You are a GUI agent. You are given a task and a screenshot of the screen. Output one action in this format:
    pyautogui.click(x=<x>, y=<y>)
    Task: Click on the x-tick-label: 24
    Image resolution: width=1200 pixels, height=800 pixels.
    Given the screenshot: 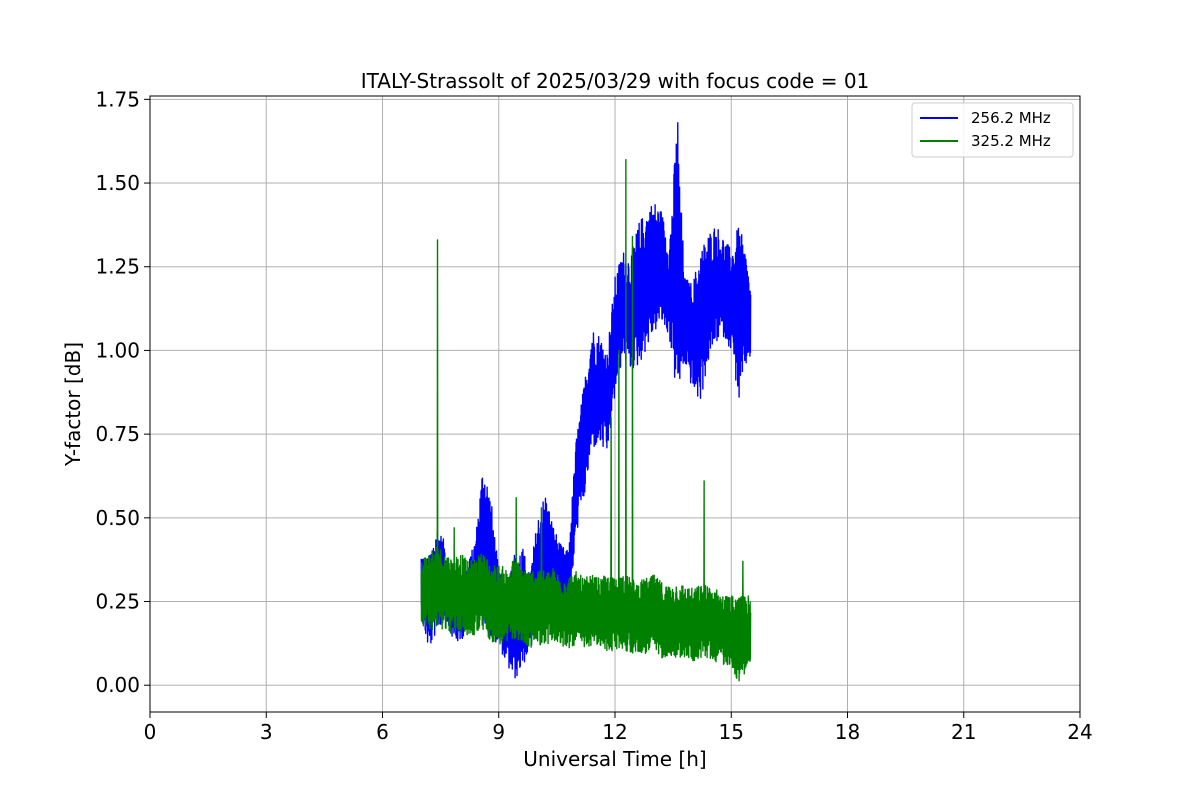 What is the action you would take?
    pyautogui.click(x=1079, y=732)
    